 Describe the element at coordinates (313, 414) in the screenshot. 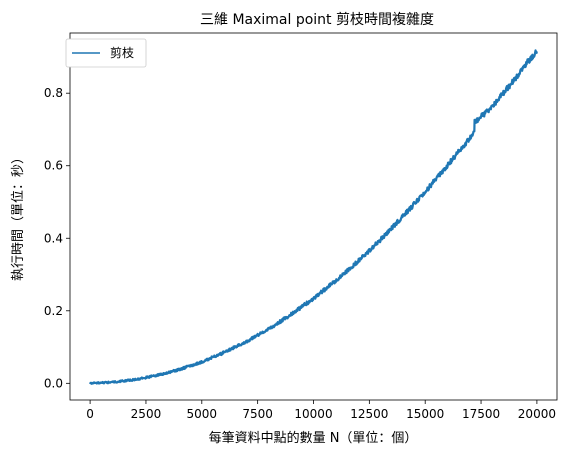

I see `x-tick-label: 10000` at that location.